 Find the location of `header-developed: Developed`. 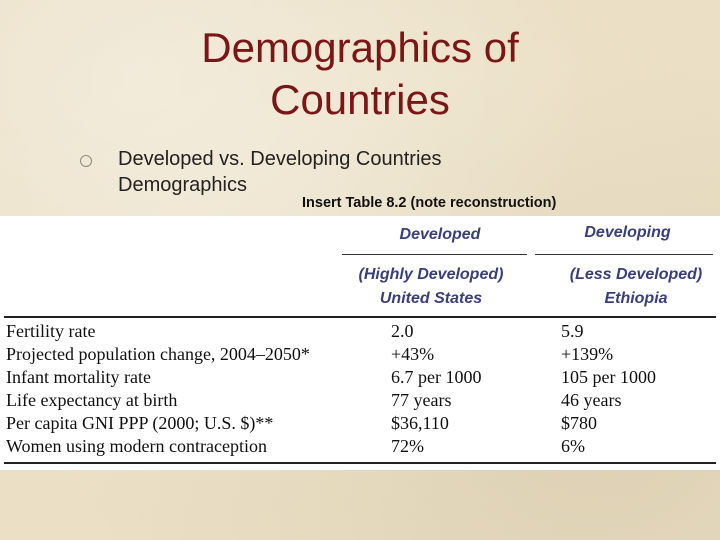

header-developed: Developed is located at coordinates (440, 234).